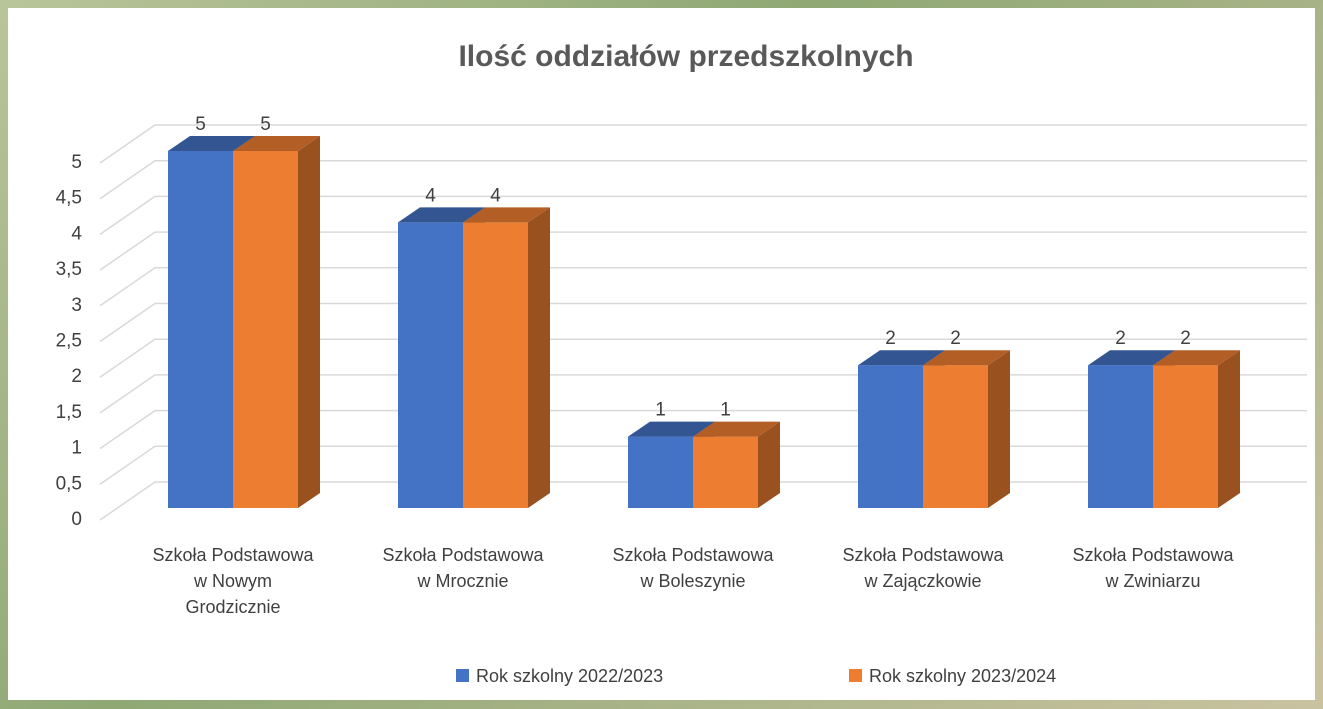 Image resolution: width=1323 pixels, height=709 pixels. I want to click on y-tick-label: 3,5, so click(69, 269).